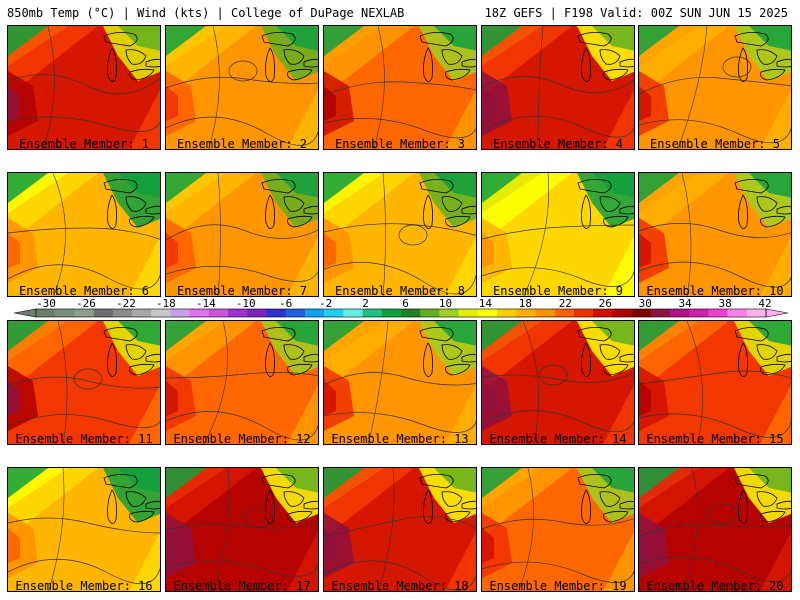 The image size is (800, 600). What do you see at coordinates (445, 303) in the screenshot?
I see `colorbar-tick-label: 10` at bounding box center [445, 303].